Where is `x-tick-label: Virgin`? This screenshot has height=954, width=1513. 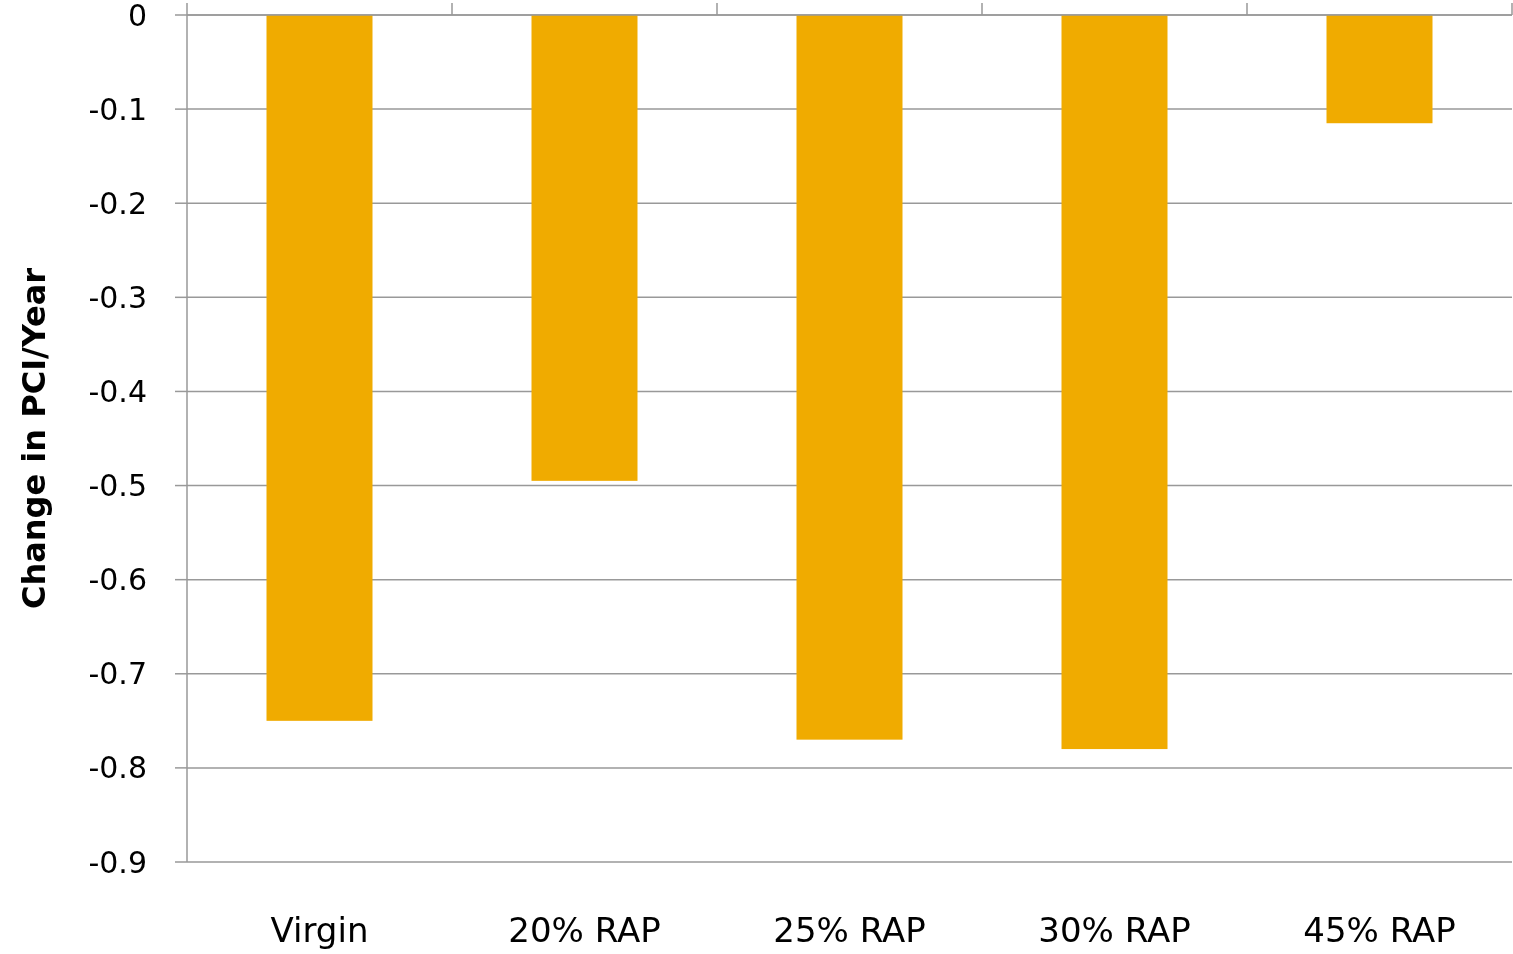
x-tick-label: Virgin is located at coordinates (319, 930).